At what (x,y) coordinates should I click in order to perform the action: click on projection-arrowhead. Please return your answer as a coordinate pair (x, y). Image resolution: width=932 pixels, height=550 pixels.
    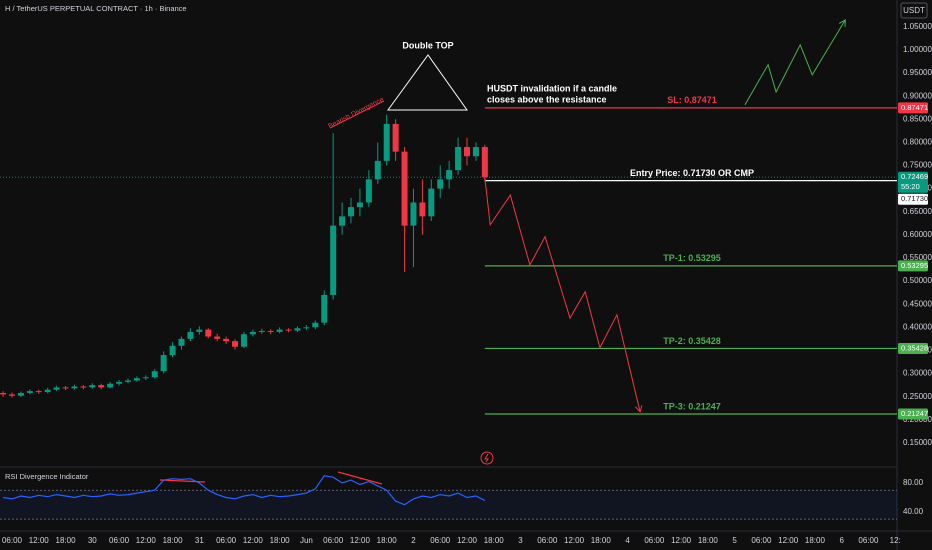
    Looking at the image, I should click on (639, 409).